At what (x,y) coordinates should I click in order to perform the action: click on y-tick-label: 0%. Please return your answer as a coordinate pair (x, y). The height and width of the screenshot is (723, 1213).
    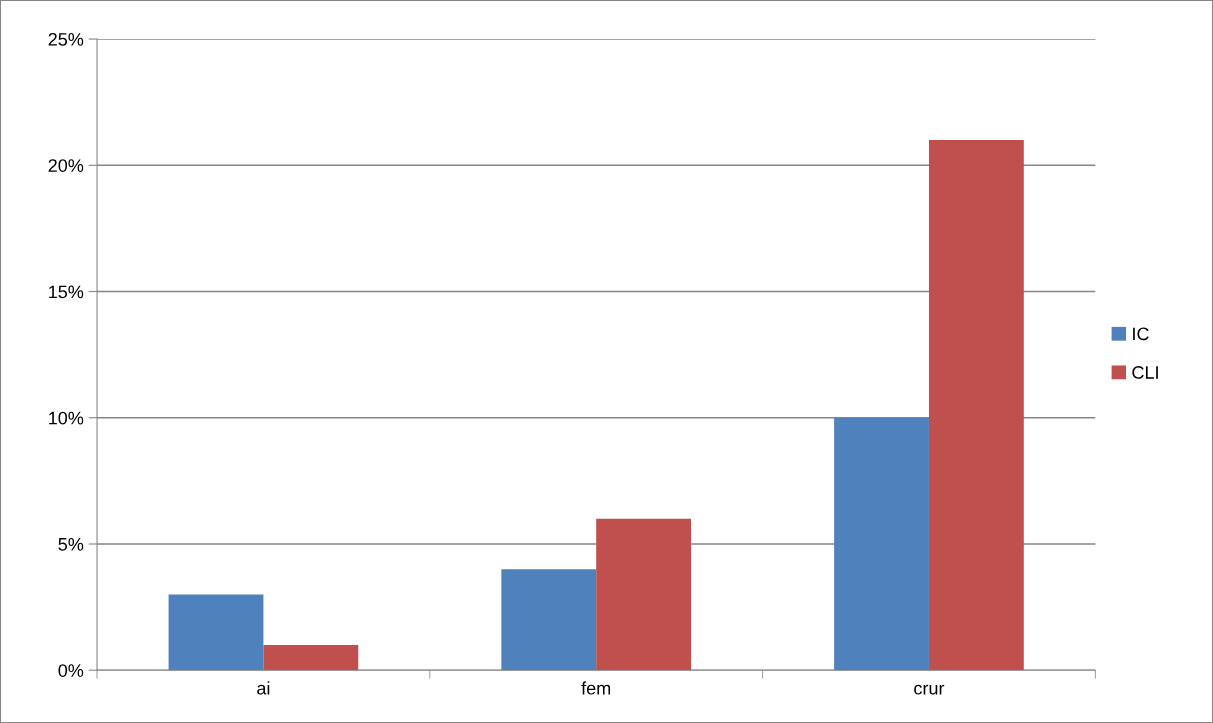
    Looking at the image, I should click on (71, 670).